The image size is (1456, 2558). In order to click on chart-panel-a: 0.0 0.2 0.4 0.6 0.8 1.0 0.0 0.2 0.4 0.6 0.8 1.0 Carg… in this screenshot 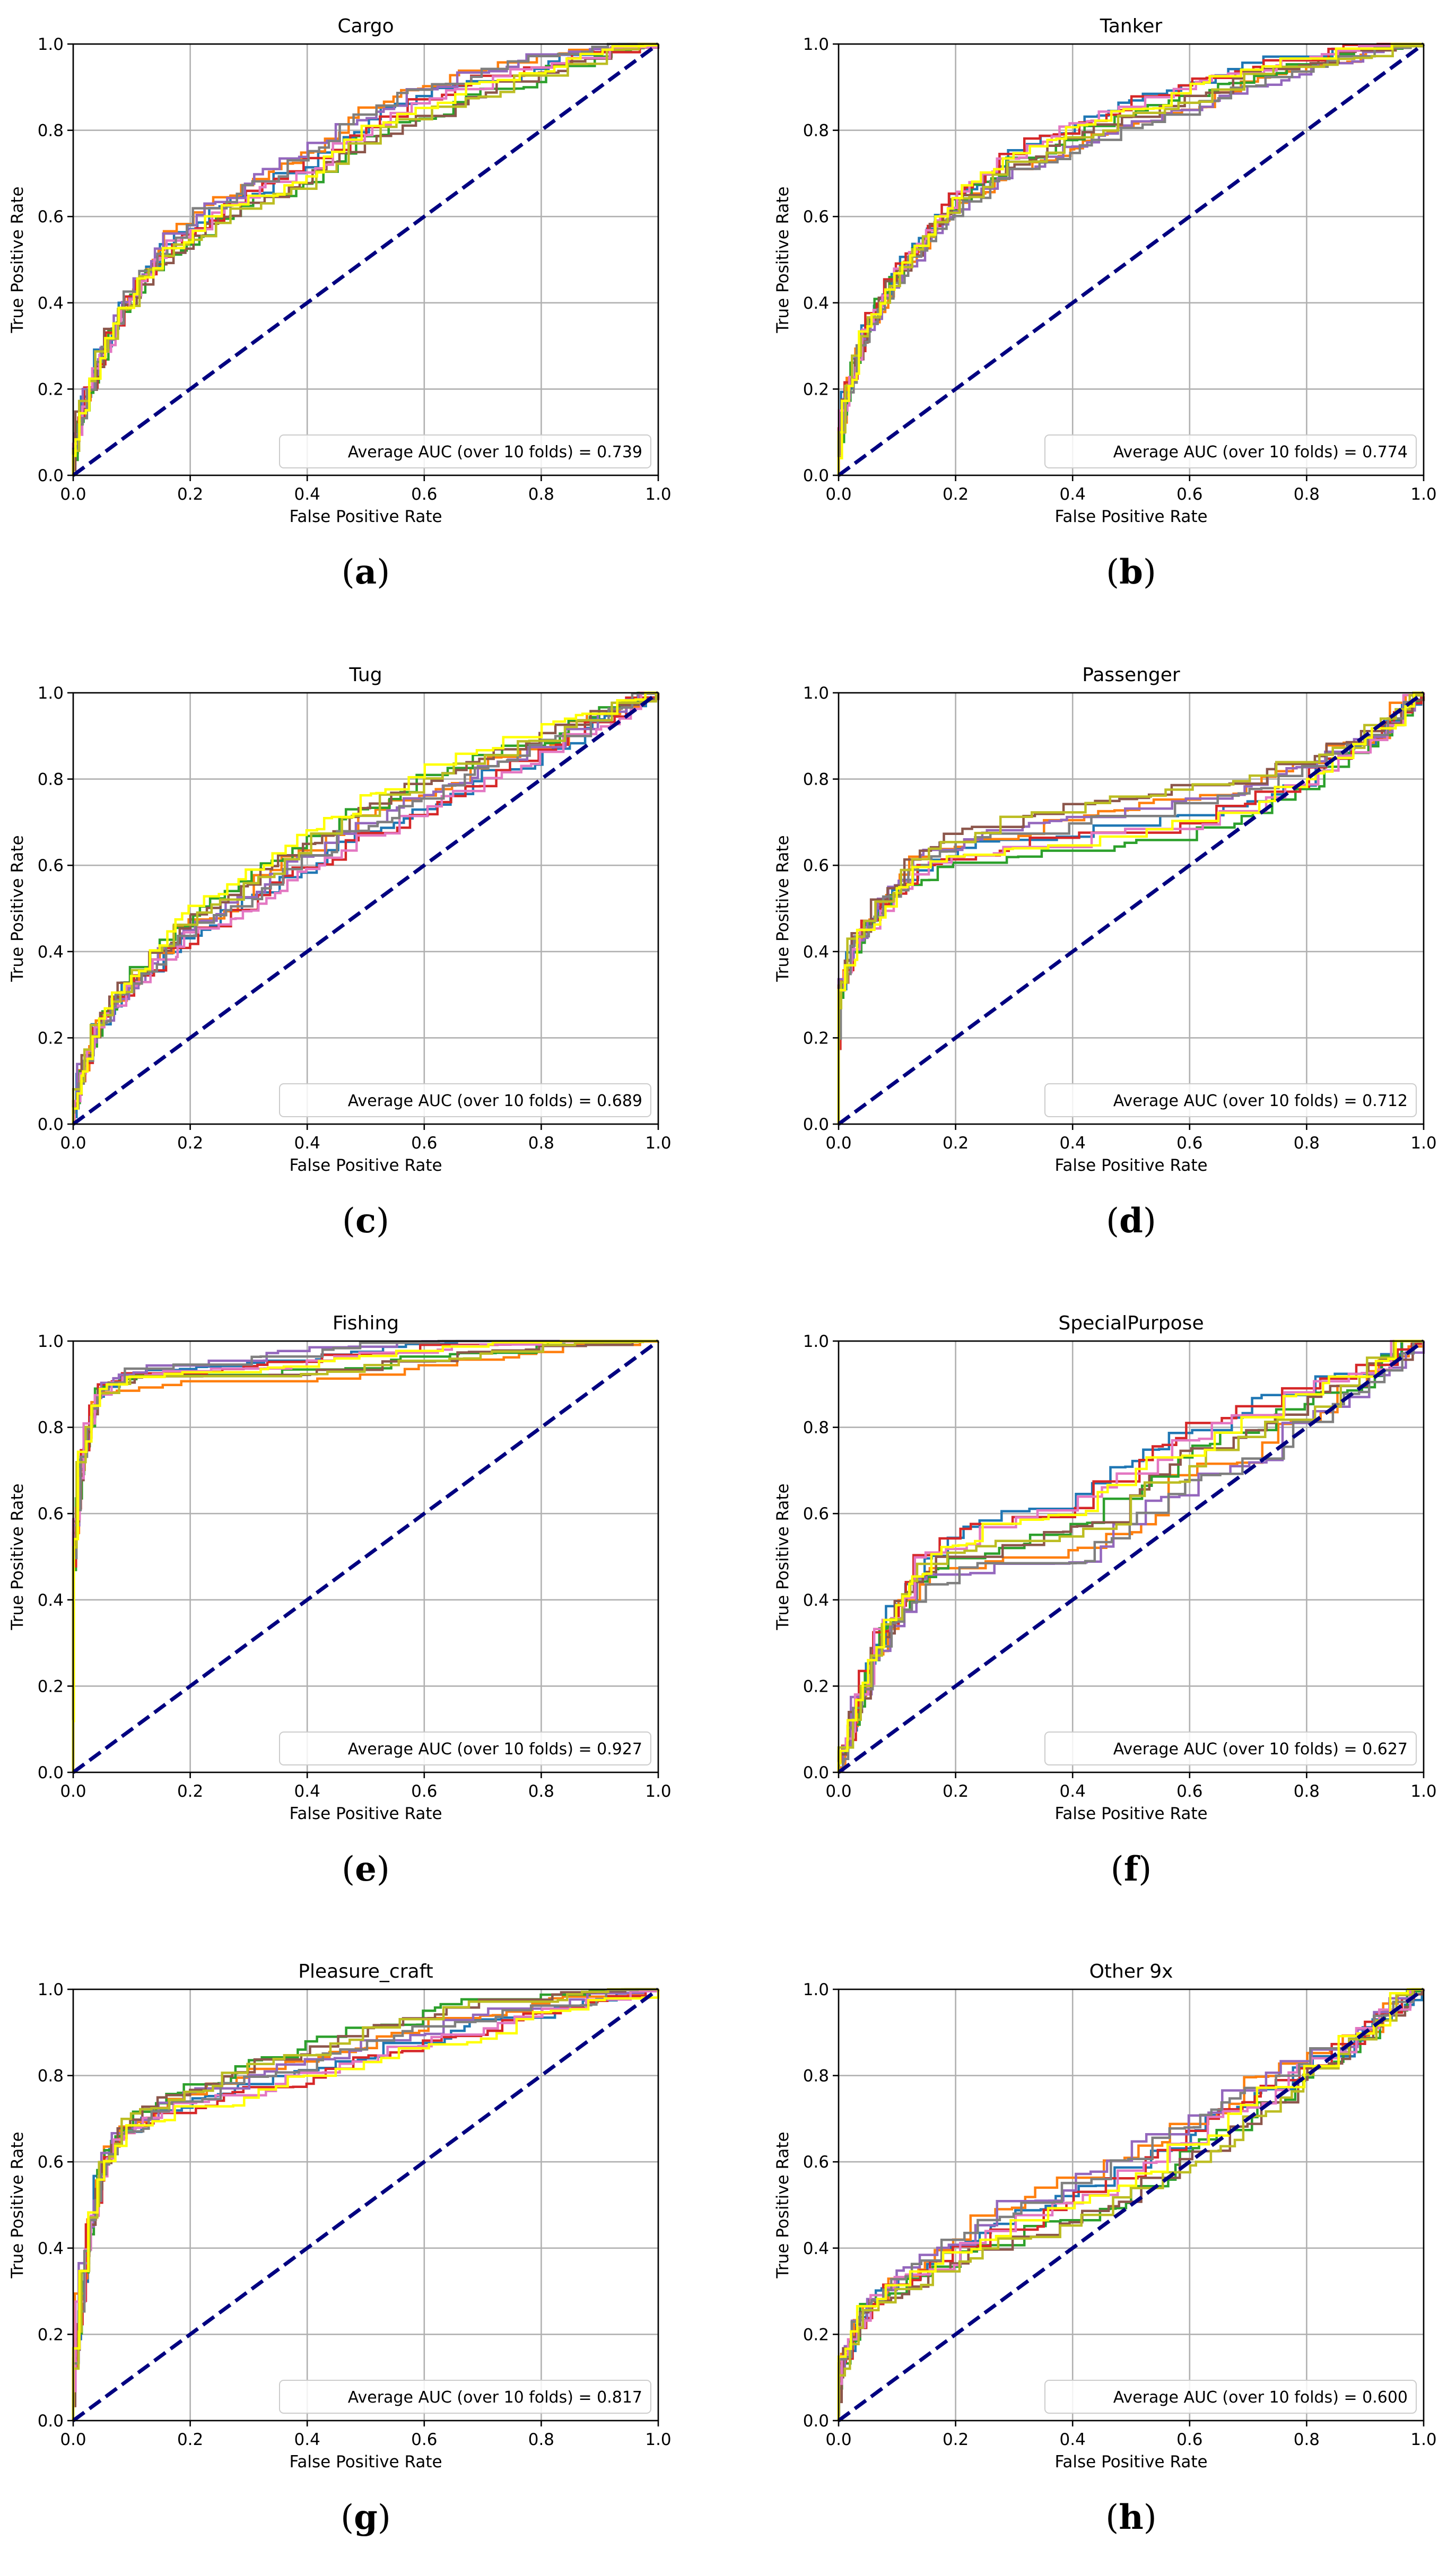, I will do `click(340, 303)`.